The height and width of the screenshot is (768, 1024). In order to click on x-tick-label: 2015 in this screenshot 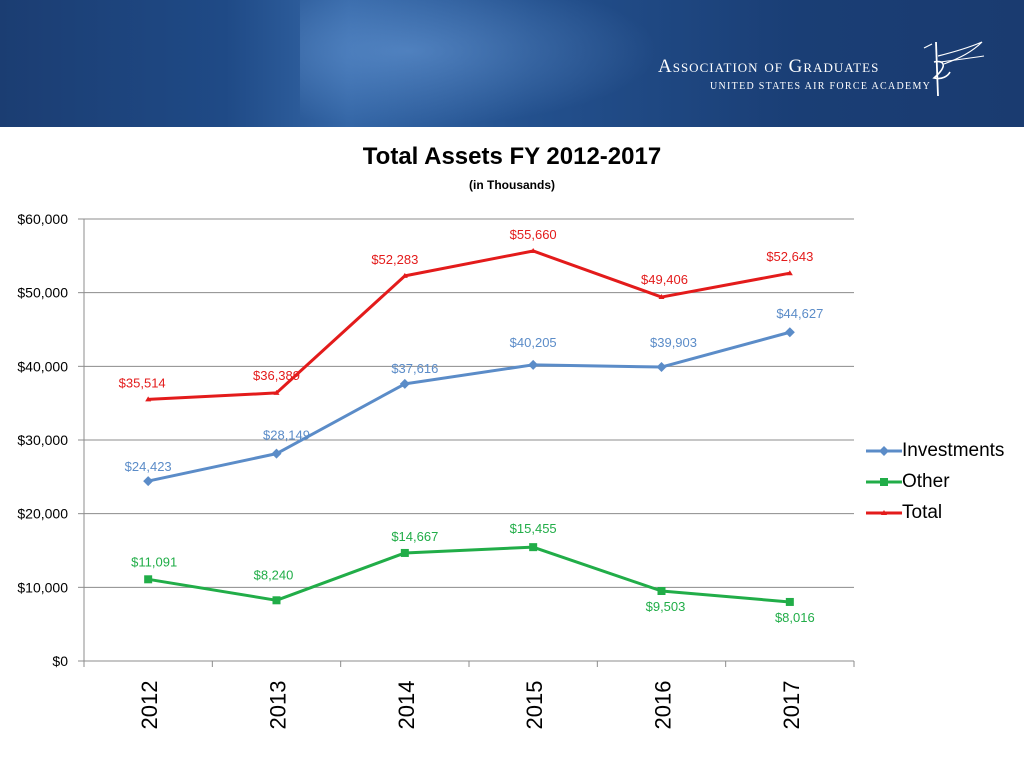, I will do `click(534, 705)`.